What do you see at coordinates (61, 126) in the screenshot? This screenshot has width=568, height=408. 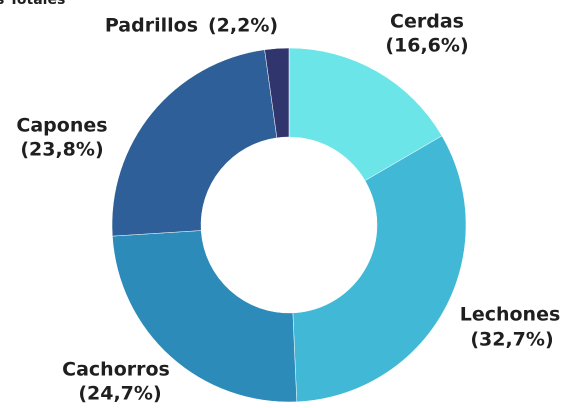 I see `slice-label: Capones` at bounding box center [61, 126].